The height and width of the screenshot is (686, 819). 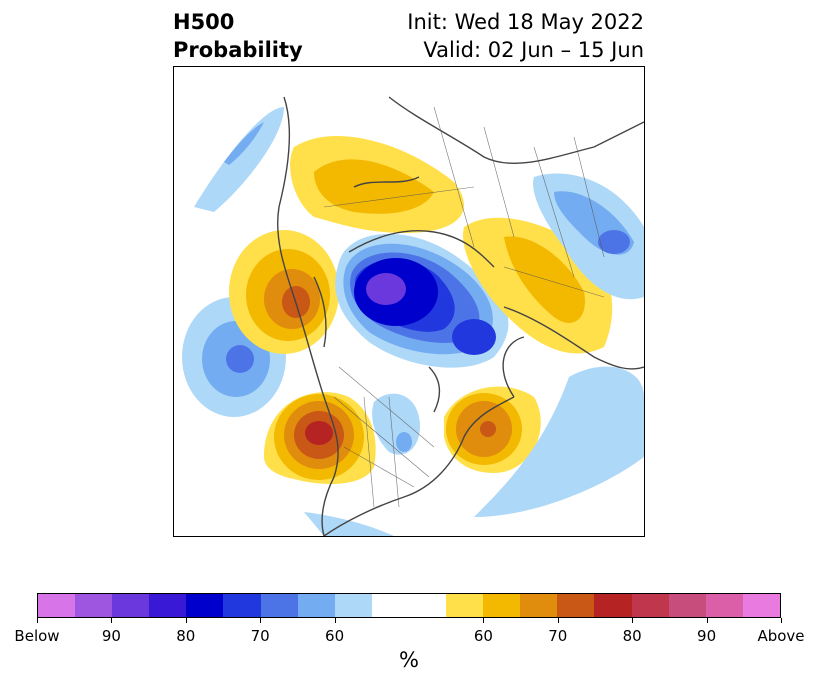 What do you see at coordinates (320, 438) in the screenshot?
I see `anomaly-west-us-high` at bounding box center [320, 438].